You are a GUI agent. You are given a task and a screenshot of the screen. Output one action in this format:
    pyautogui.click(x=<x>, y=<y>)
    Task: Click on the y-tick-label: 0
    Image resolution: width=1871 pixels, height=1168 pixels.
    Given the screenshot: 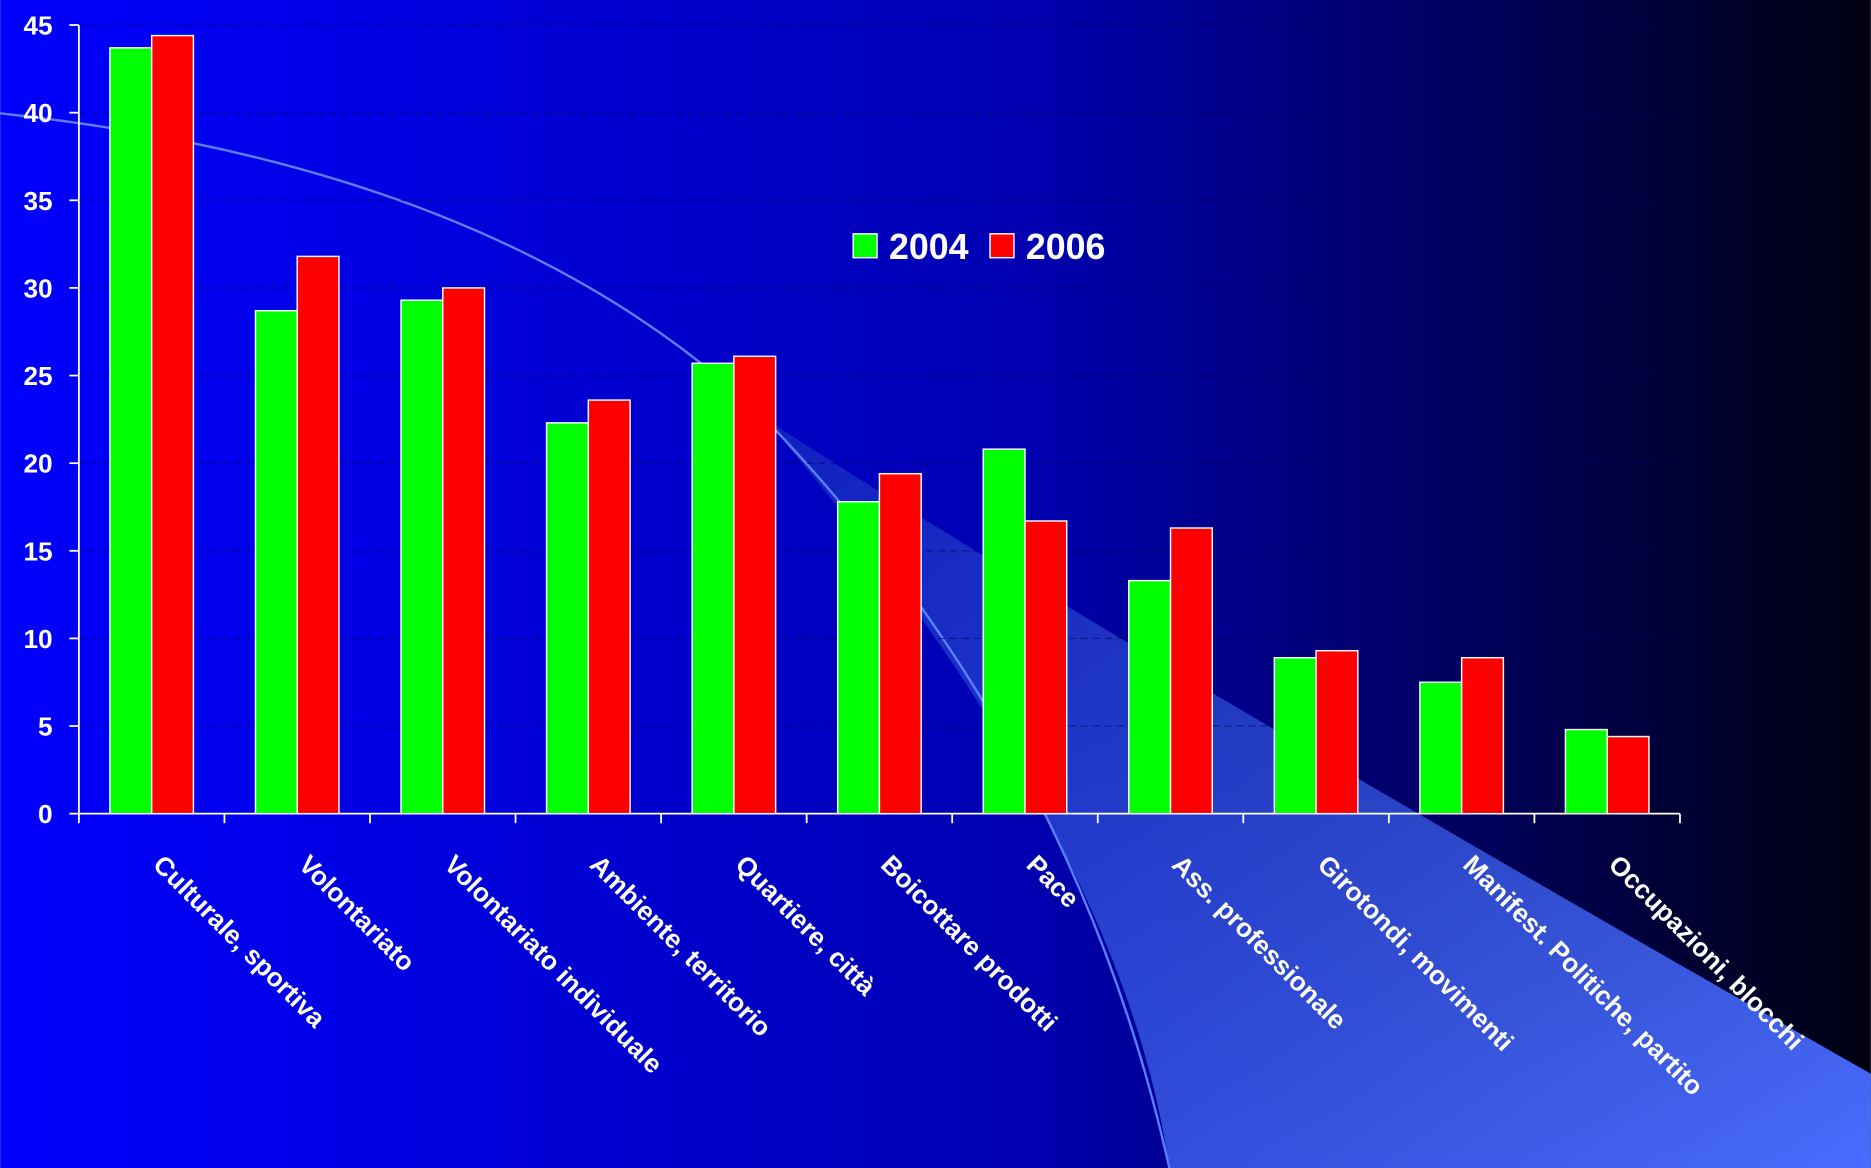 What is the action you would take?
    pyautogui.click(x=45, y=814)
    